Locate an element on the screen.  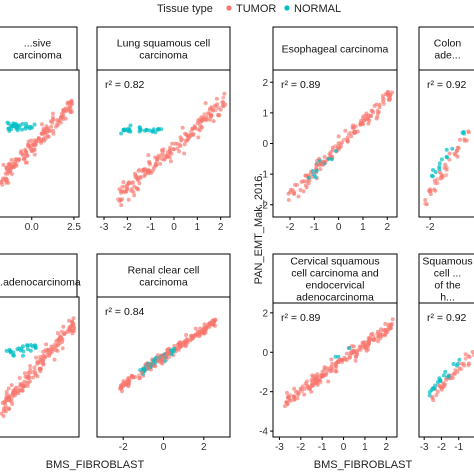
legend: Tissue type TUMOR NORMAL is located at coordinates (249, 9).